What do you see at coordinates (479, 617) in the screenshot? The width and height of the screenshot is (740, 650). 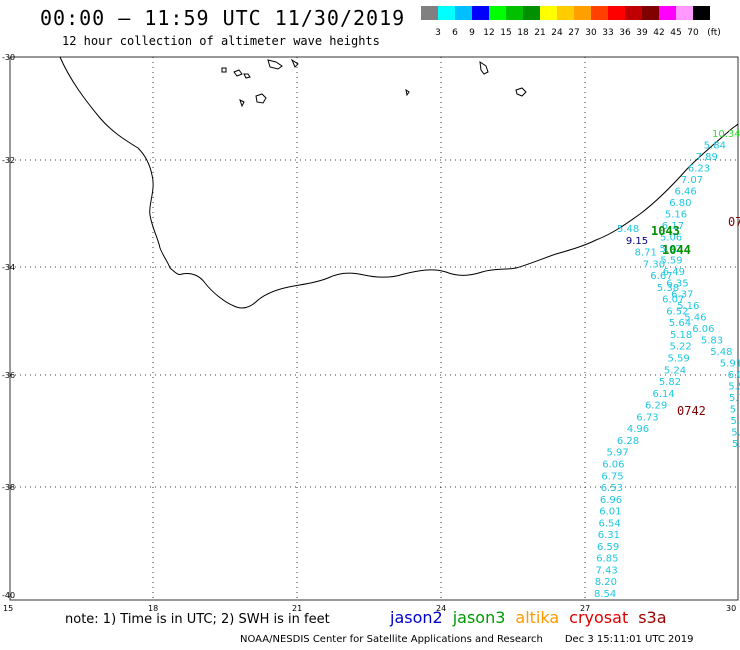 I see `satellite-name-jason3: jason3` at bounding box center [479, 617].